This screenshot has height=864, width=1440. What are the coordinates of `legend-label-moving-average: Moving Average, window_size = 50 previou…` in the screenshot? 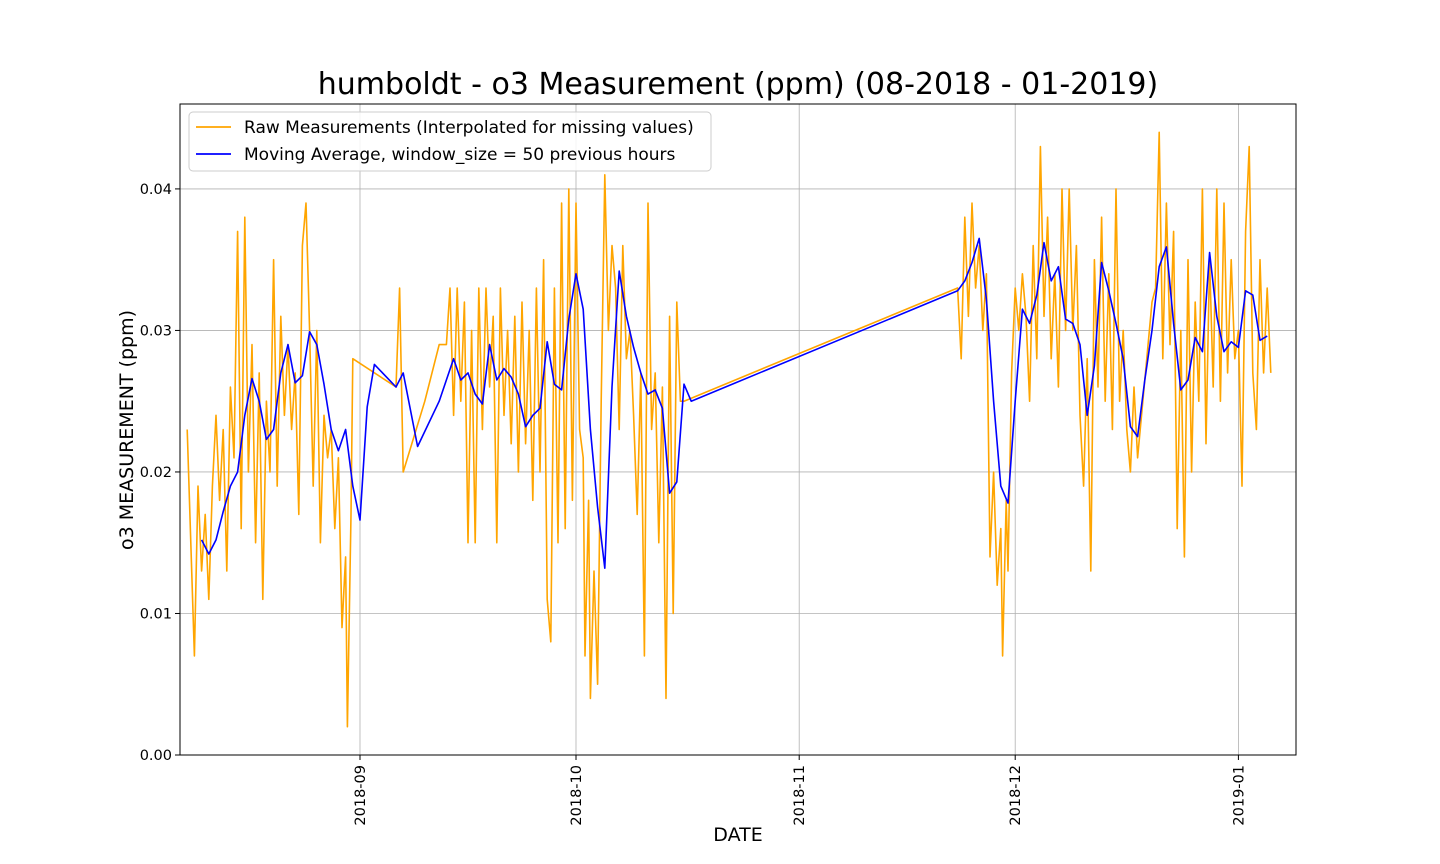 It's located at (460, 155).